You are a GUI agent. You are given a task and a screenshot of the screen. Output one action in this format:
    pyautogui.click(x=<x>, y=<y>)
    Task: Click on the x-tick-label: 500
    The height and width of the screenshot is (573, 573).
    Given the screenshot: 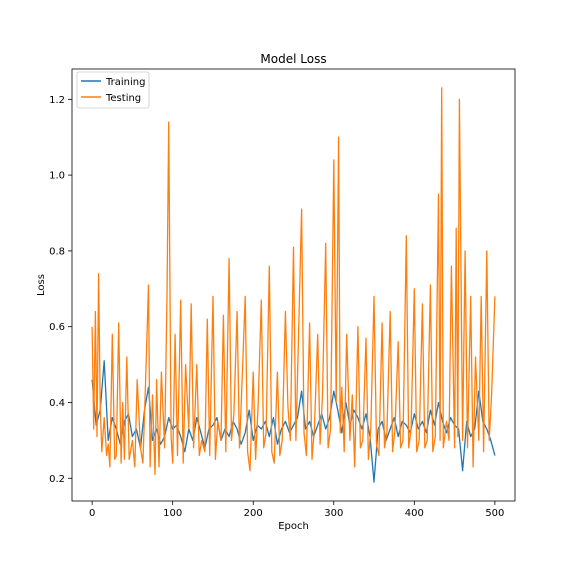 What is the action you would take?
    pyautogui.click(x=494, y=513)
    